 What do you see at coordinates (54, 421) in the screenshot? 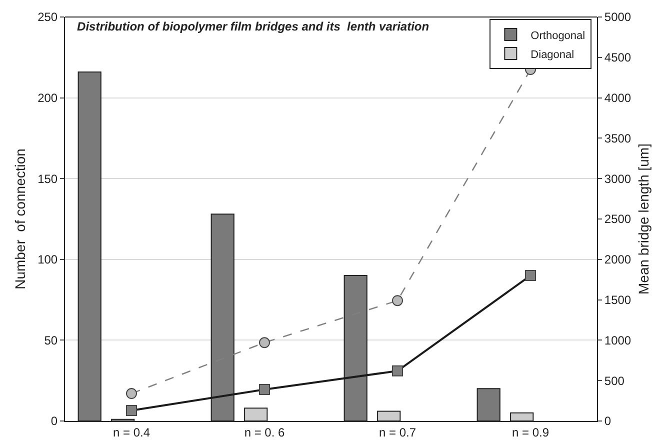
I see `y-tick-label: 0` at bounding box center [54, 421].